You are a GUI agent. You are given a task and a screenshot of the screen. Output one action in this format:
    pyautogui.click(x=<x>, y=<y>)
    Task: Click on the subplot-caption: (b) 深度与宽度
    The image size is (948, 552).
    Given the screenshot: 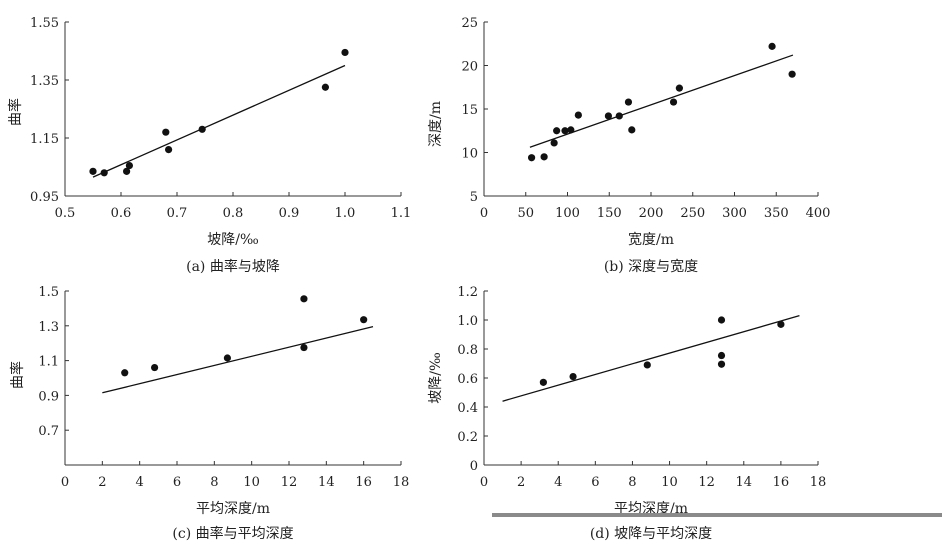 What is the action you would take?
    pyautogui.click(x=651, y=266)
    